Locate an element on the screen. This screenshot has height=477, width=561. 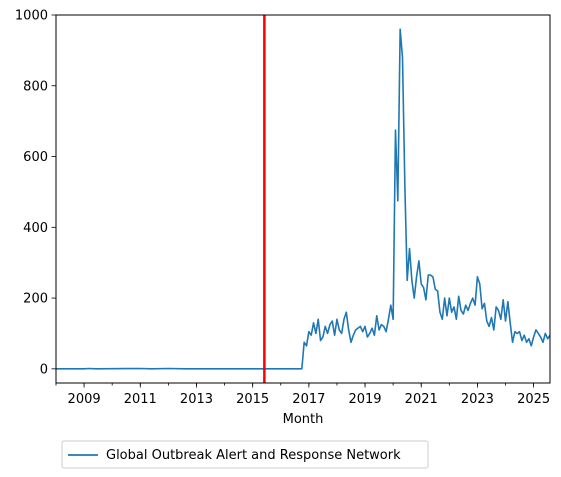
x-tick-label: 2023 is located at coordinates (477, 399).